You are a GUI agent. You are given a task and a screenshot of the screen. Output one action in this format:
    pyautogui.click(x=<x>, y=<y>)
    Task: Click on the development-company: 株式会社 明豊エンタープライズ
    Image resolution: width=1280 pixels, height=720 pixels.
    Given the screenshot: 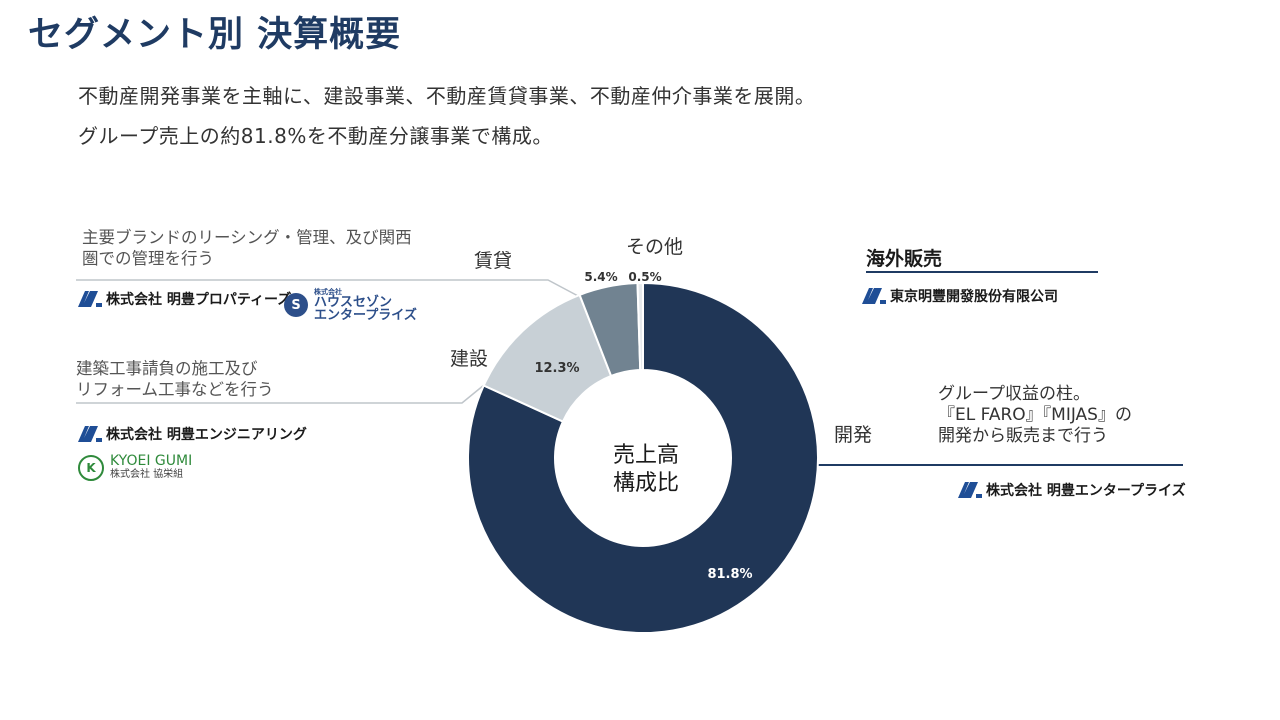 What is the action you would take?
    pyautogui.click(x=1072, y=490)
    